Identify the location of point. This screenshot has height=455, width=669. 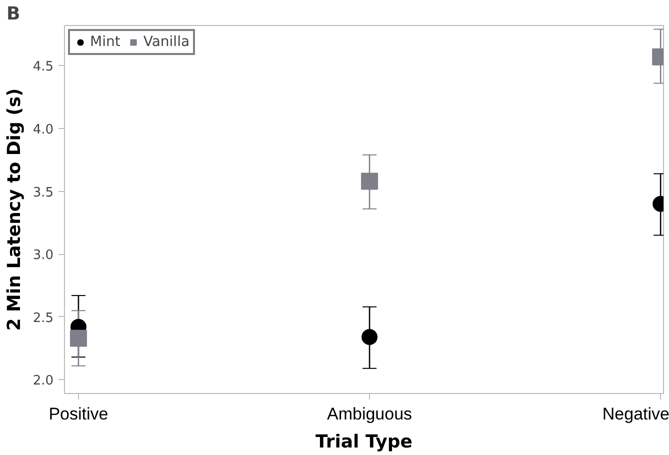
(78, 338).